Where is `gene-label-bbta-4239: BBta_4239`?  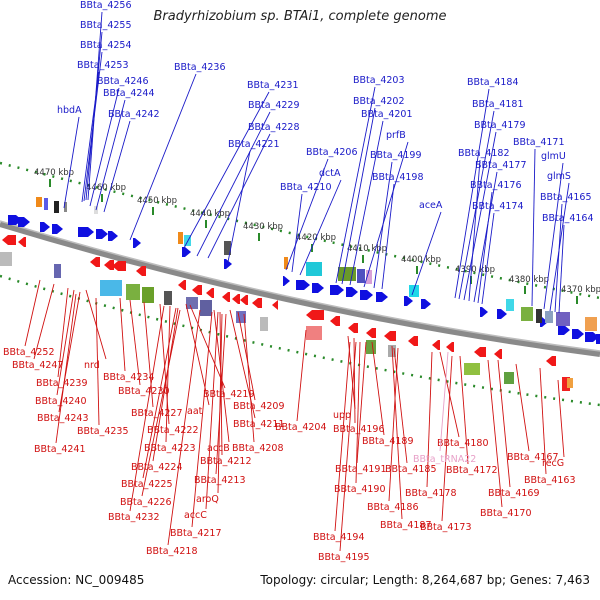
gene-label-bbta-4239: BBta_4239 is located at coordinates (62, 383).